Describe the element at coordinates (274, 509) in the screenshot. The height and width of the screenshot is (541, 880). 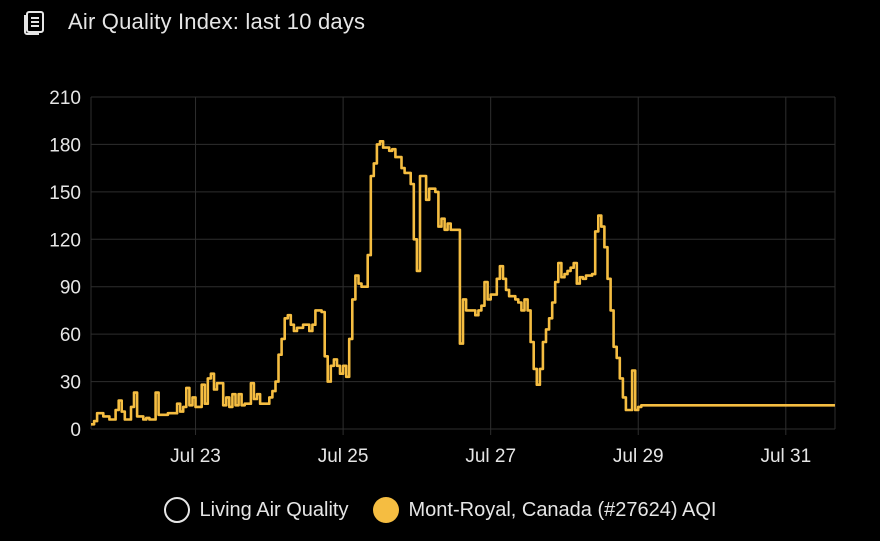
I see `legend-label: Living Air Quality` at that location.